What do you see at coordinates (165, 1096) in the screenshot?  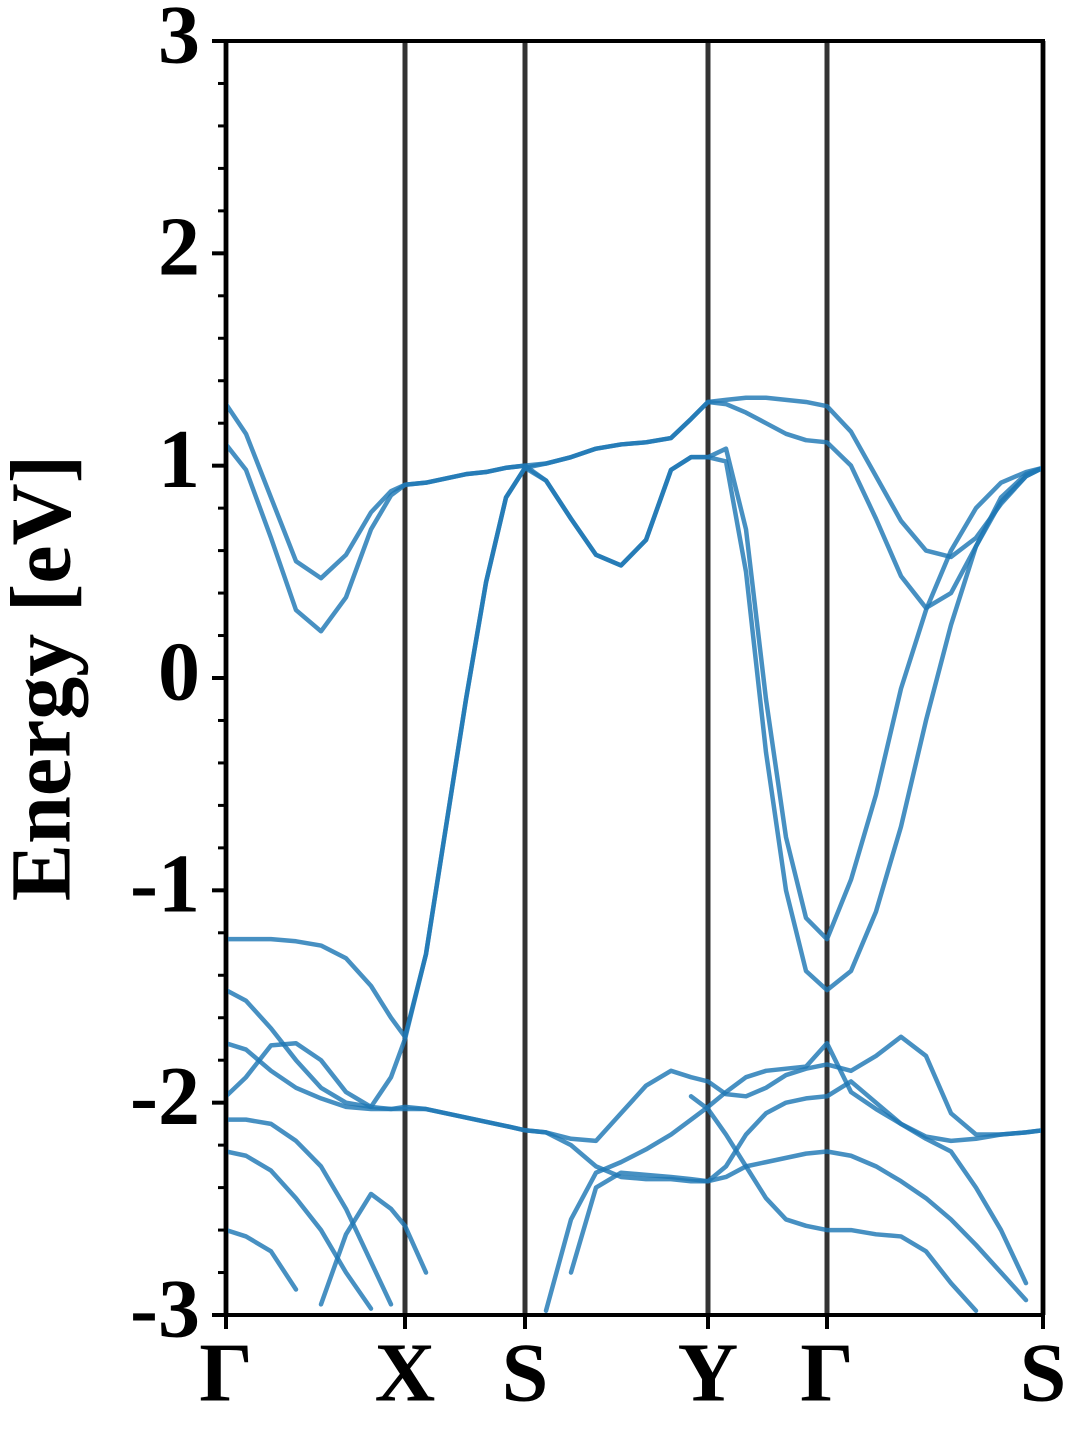 I see `y-tick-label: -2` at bounding box center [165, 1096].